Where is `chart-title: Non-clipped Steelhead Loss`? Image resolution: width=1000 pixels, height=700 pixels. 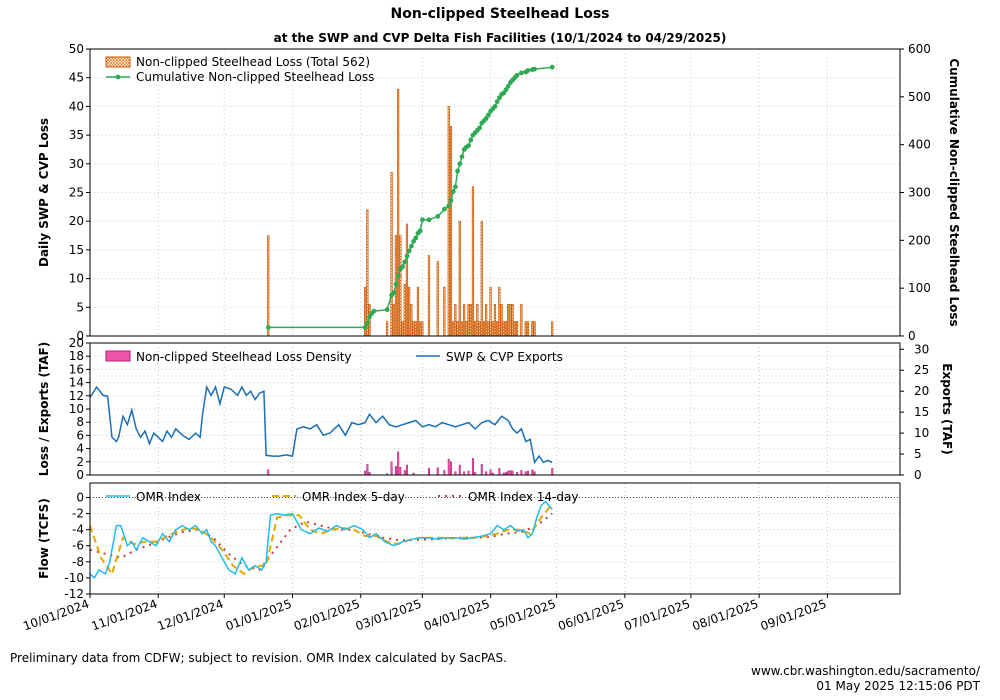
chart-title: Non-clipped Steelhead Loss is located at coordinates (500, 14).